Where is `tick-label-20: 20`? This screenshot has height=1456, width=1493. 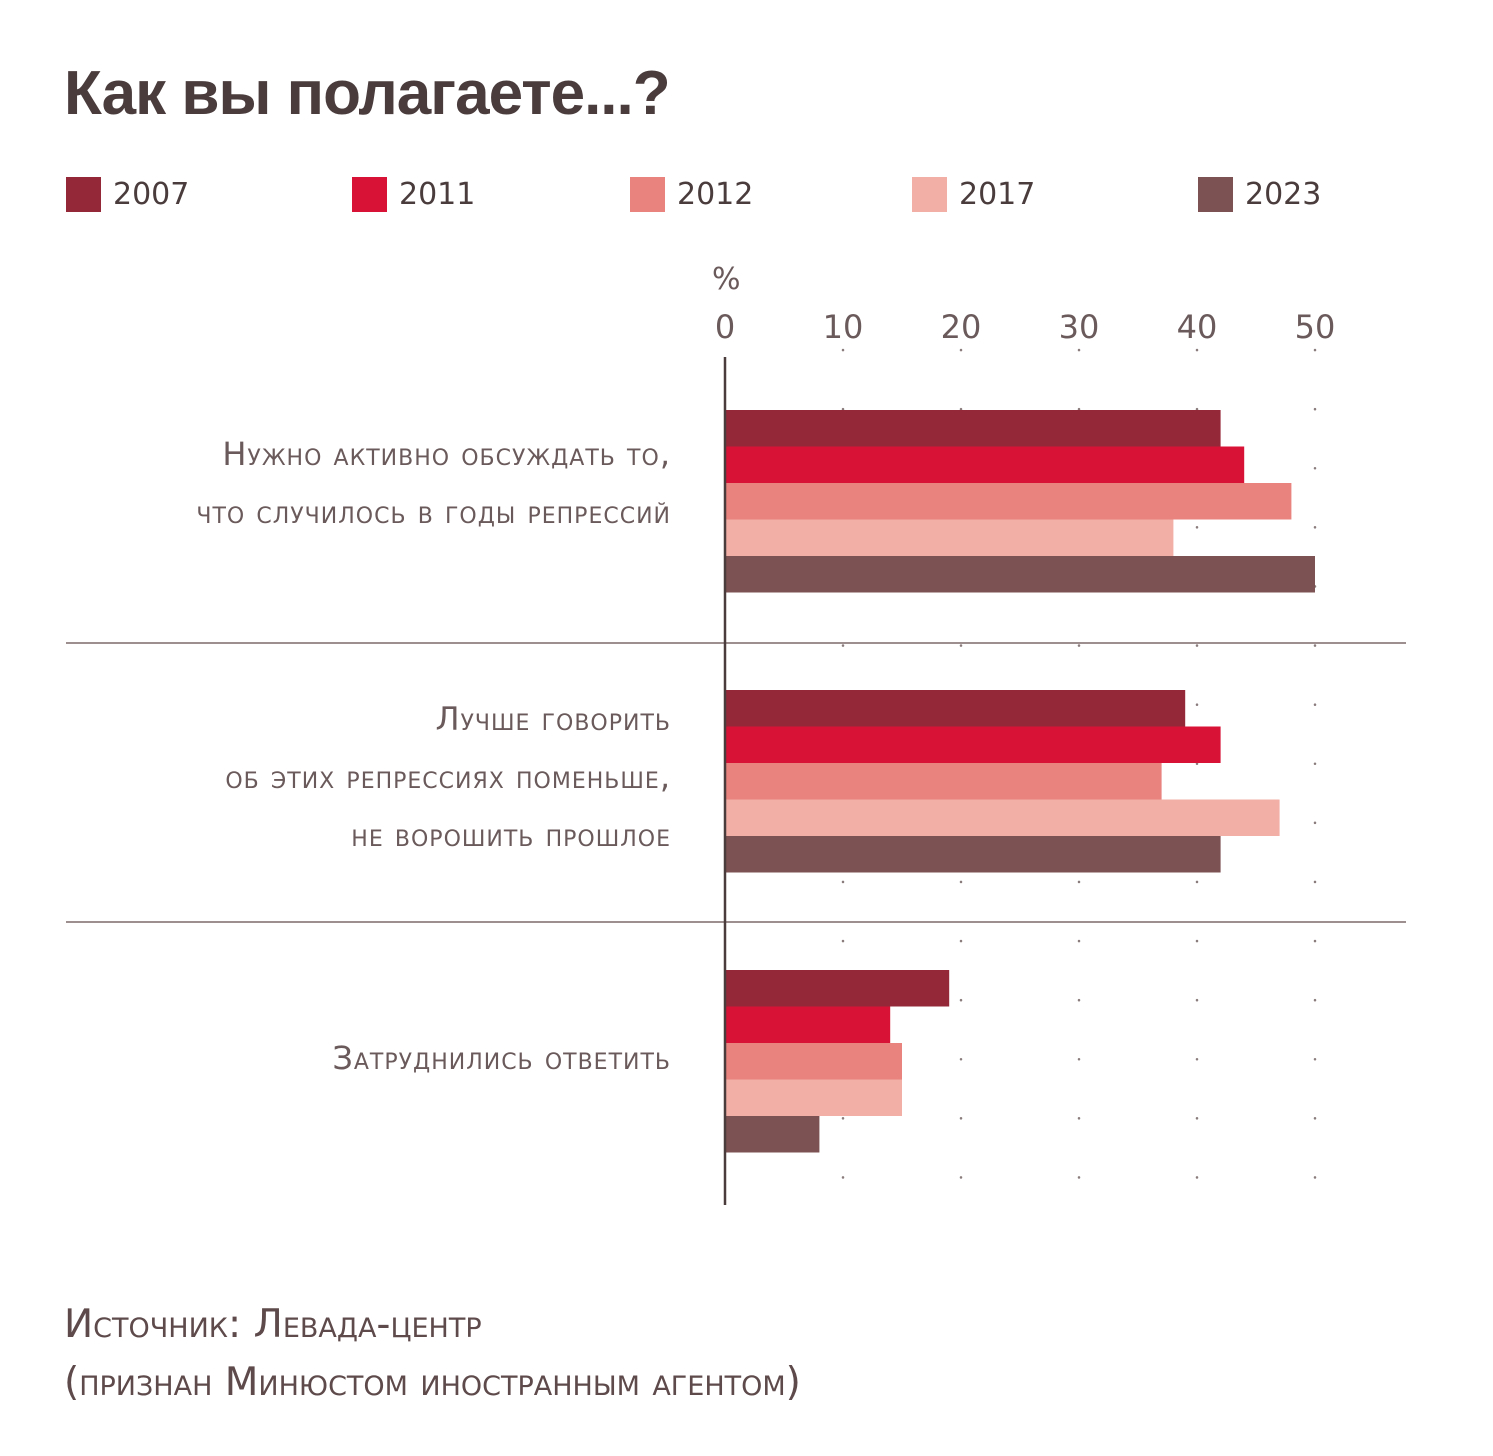 tick-label-20: 20 is located at coordinates (961, 327).